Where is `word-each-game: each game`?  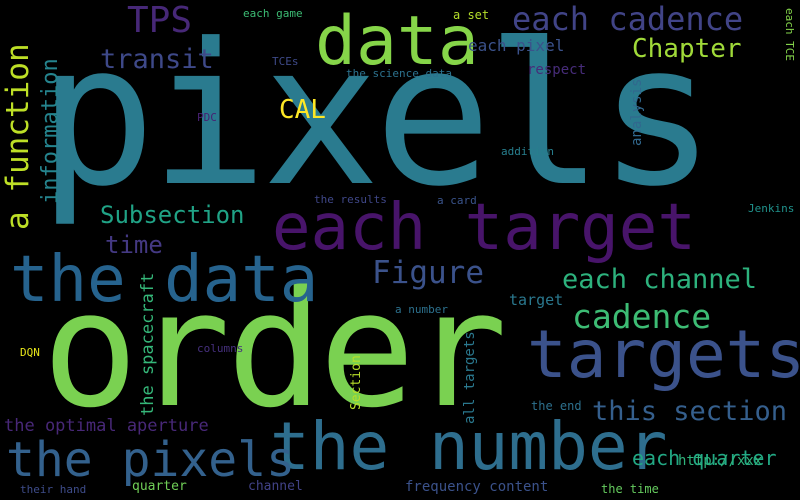
word-each-game: each game is located at coordinates (273, 13).